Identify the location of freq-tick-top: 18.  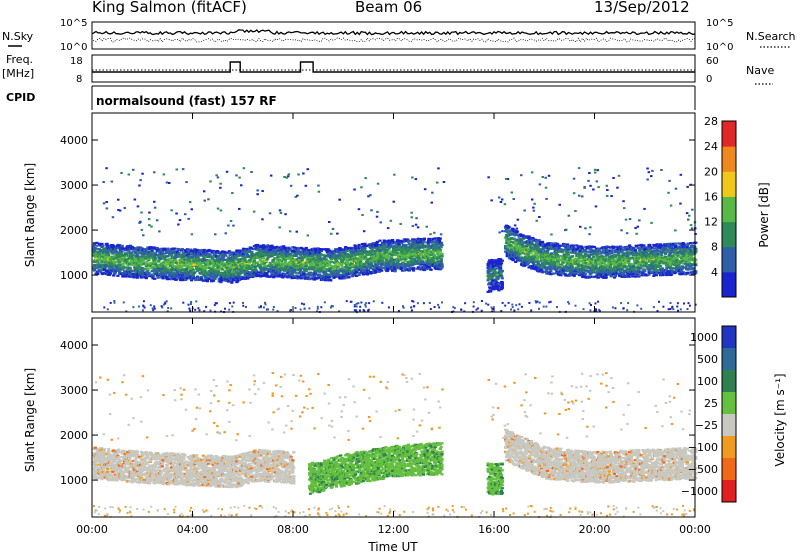
(76, 61).